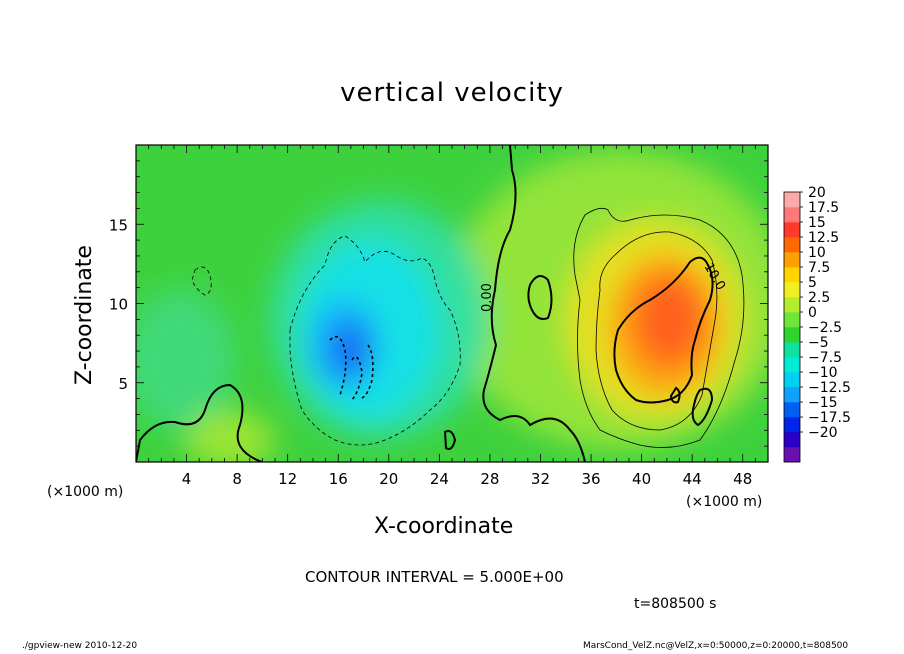 The height and width of the screenshot is (654, 904). Describe the element at coordinates (817, 193) in the screenshot. I see `colorbar-label: 20` at that location.